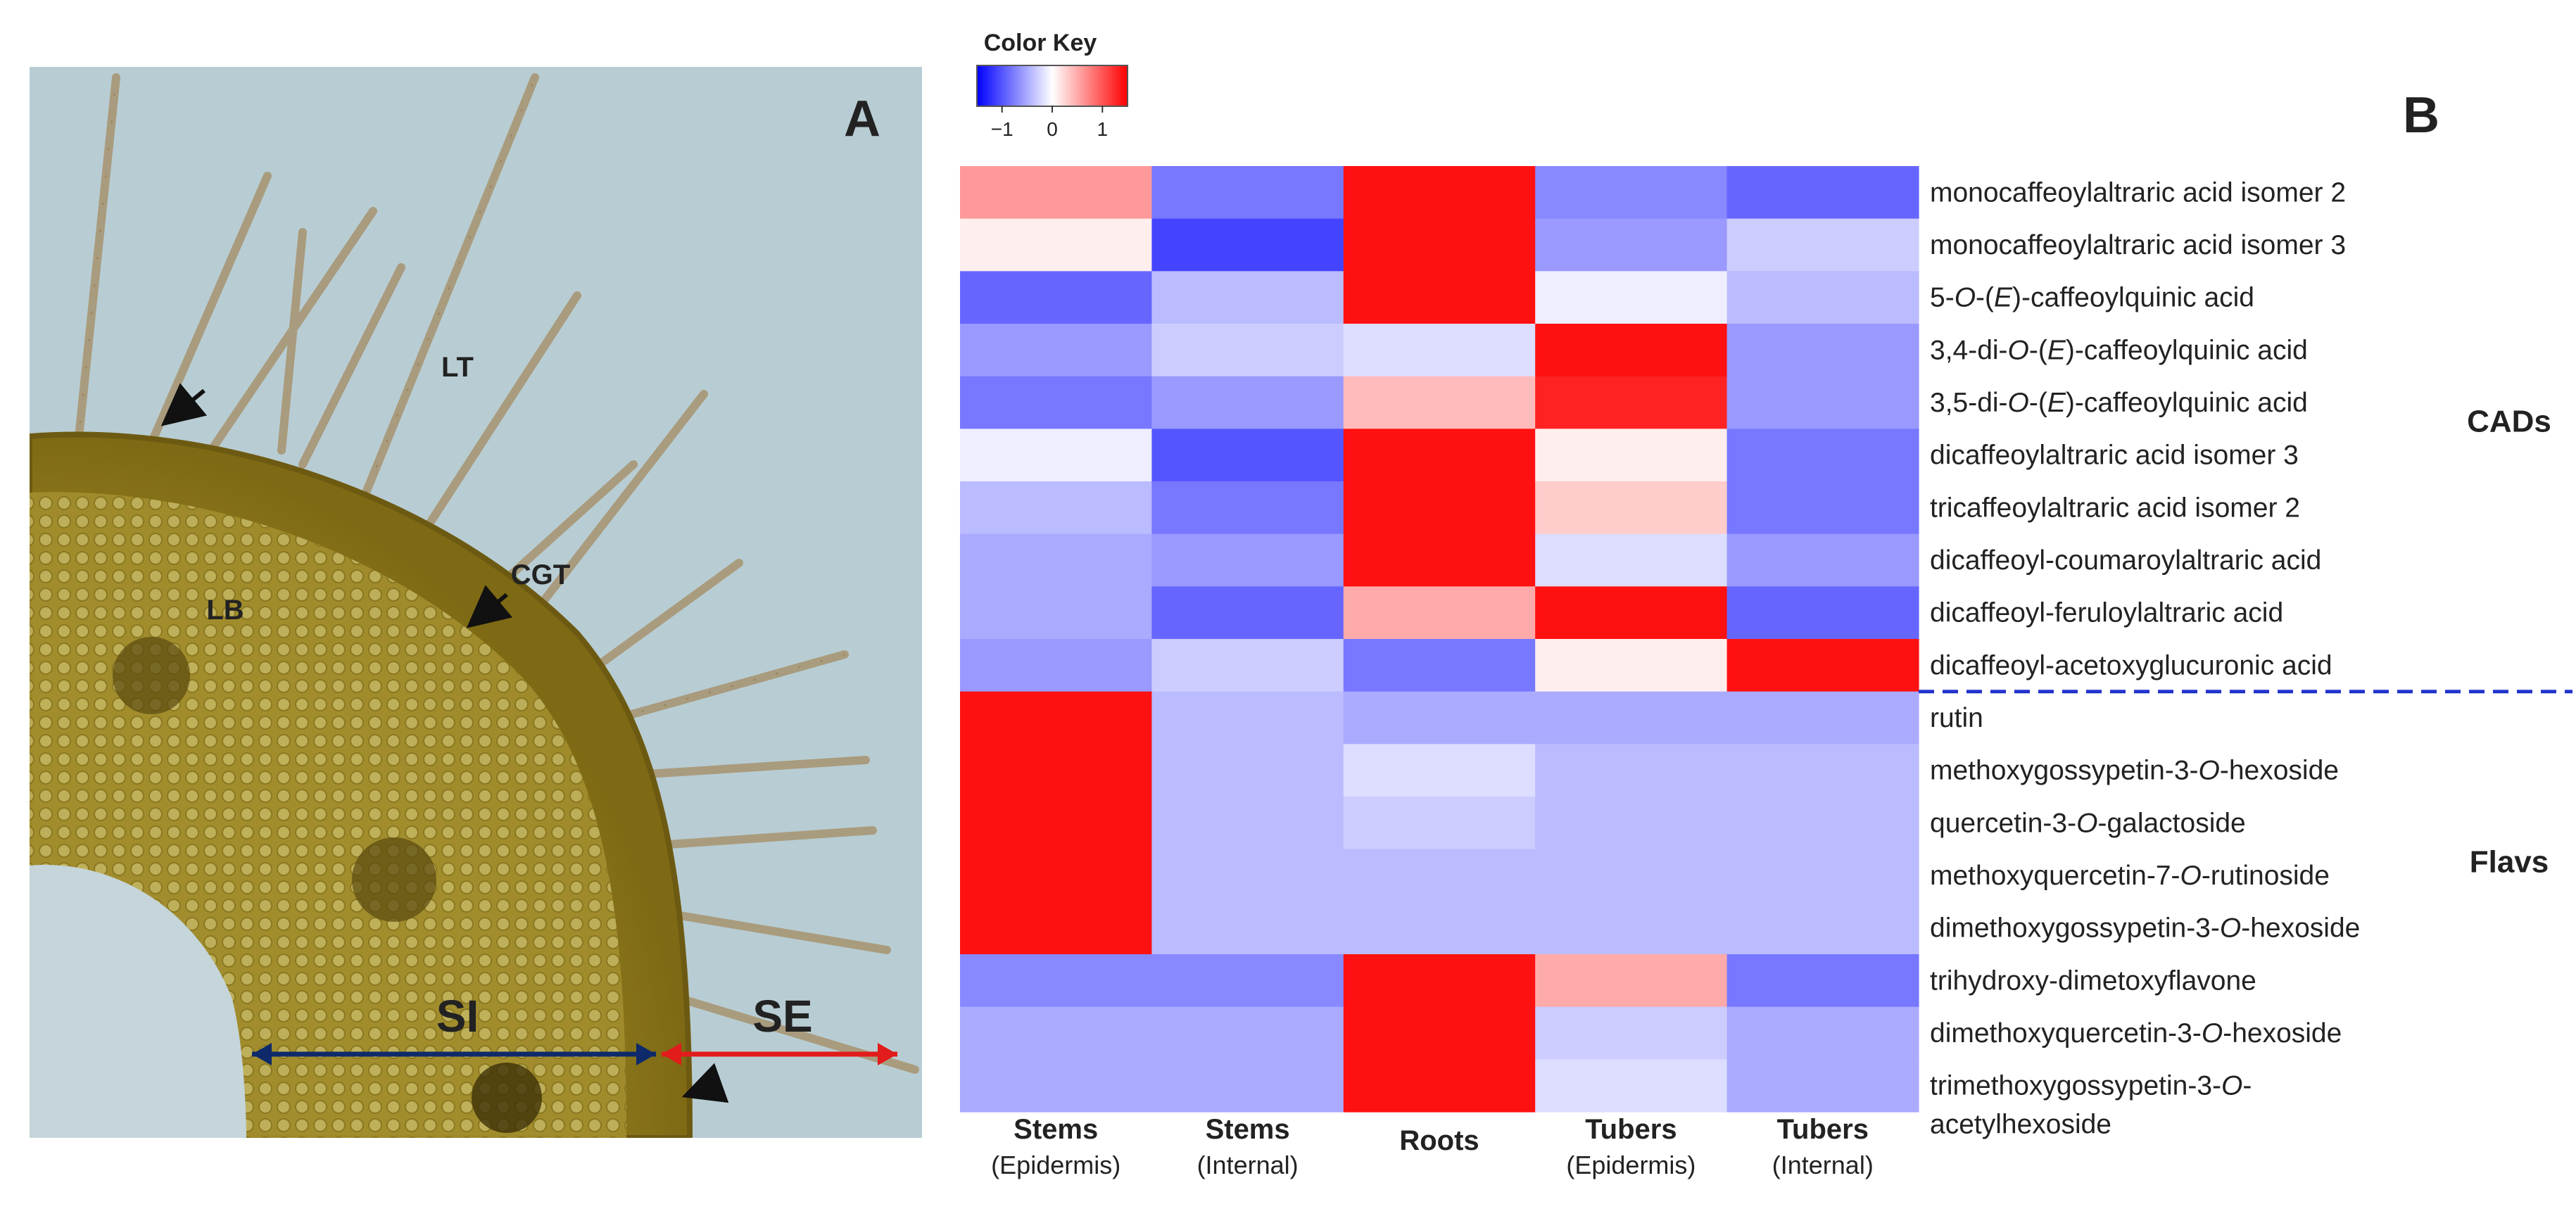  Describe the element at coordinates (862, 119) in the screenshot. I see `panel-a-letter: A` at that location.